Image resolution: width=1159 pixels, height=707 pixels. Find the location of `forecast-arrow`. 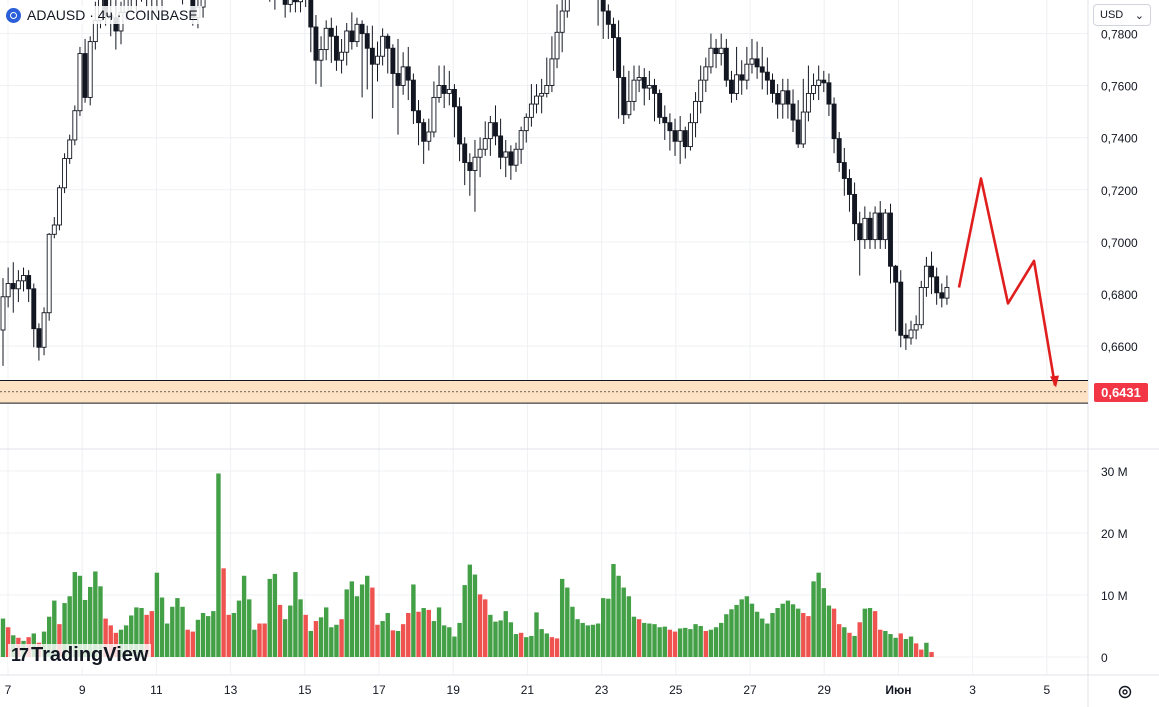

forecast-arrow is located at coordinates (1008, 282).